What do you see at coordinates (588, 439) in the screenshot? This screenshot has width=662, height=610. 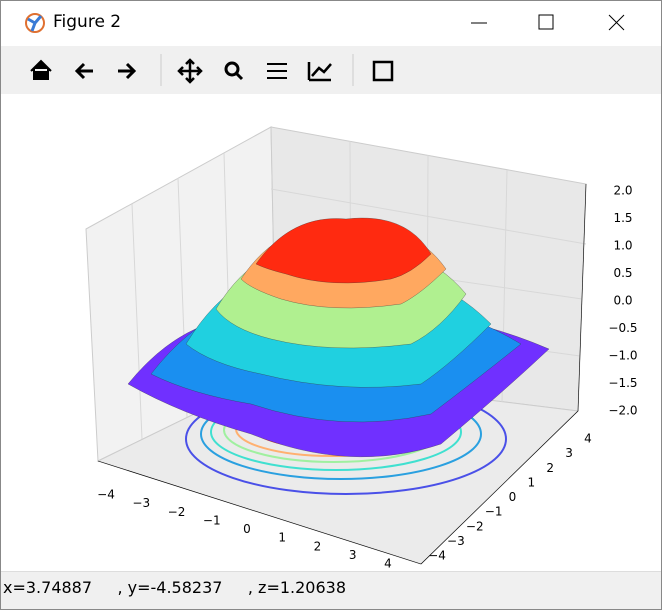 I see `y-tick-label: 4` at bounding box center [588, 439].